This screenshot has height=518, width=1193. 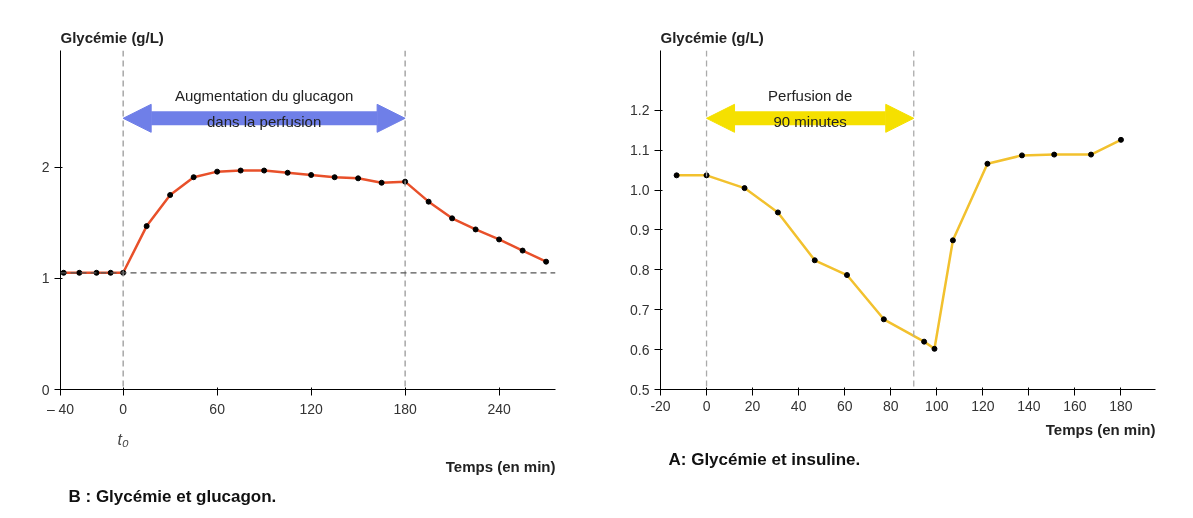 What do you see at coordinates (640, 309) in the screenshot?
I see `y-tick-label: 0.7` at bounding box center [640, 309].